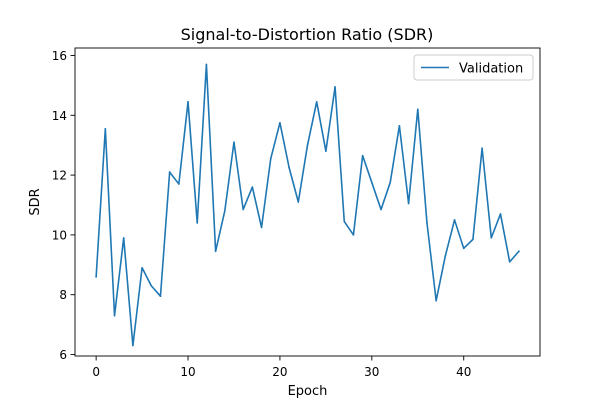 Image resolution: width=600 pixels, height=404 pixels. I want to click on y-axis-ticks: 6 8 10 12 14 16, so click(63, 205).